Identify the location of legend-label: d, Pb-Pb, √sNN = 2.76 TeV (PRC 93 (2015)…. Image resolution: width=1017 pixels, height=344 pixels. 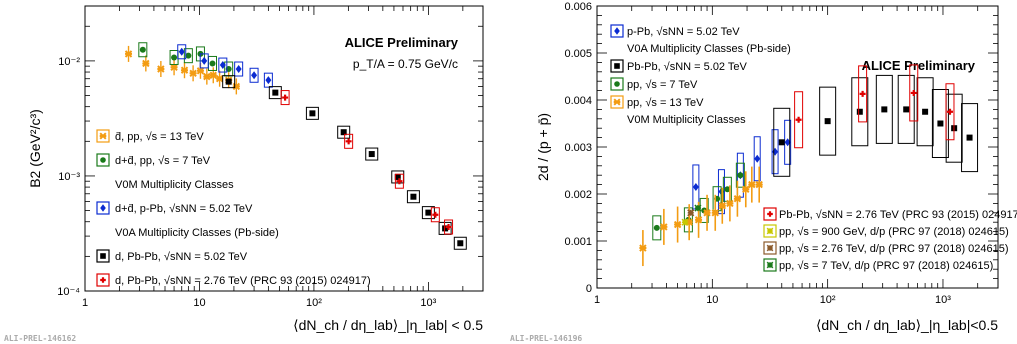
(243, 281).